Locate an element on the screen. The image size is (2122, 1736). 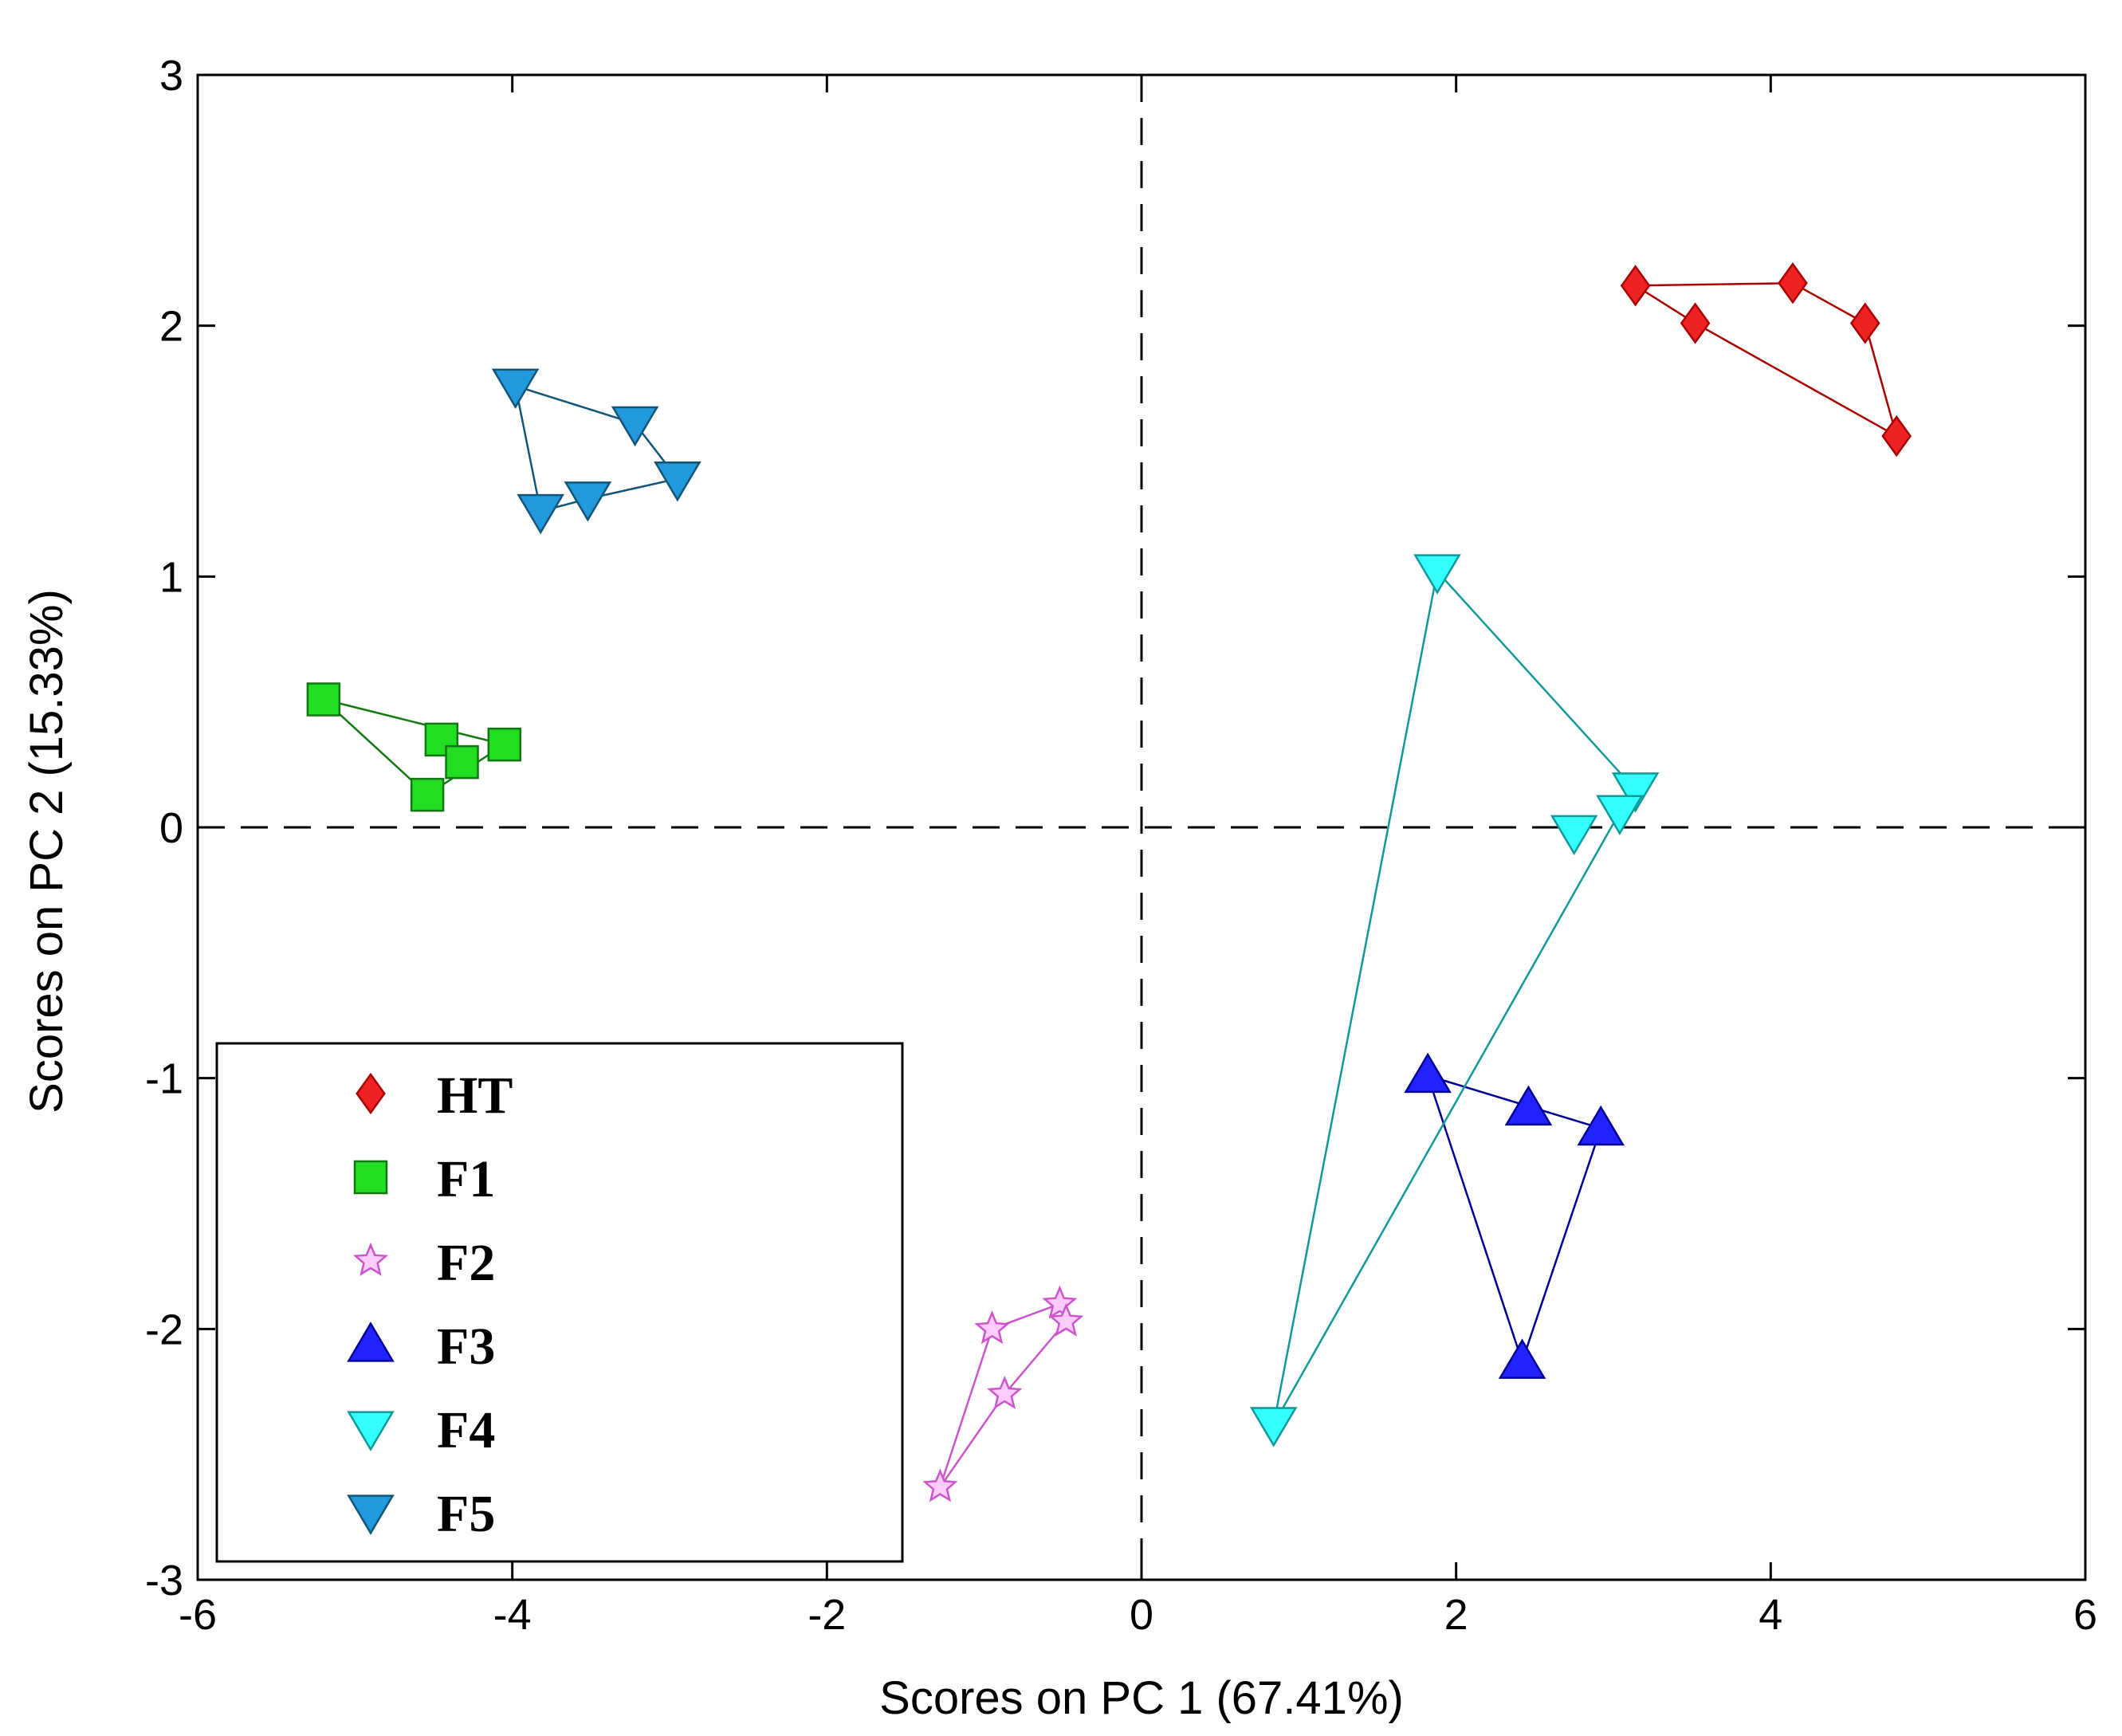
legend-label-f3: F3 is located at coordinates (466, 1347).